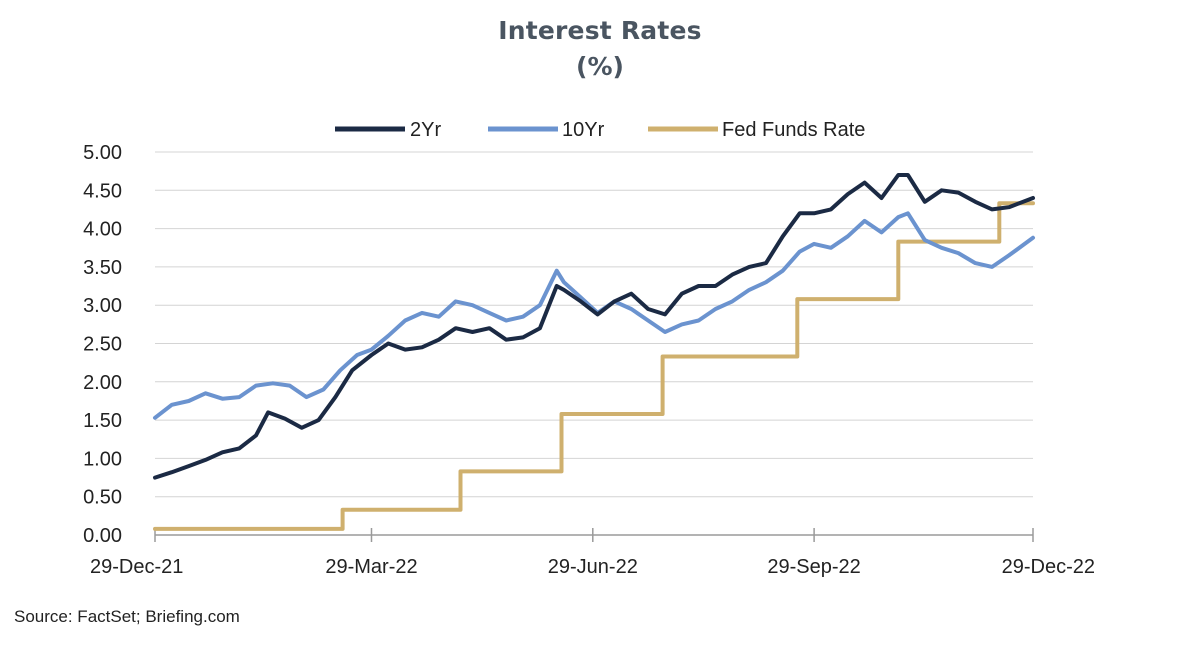 The height and width of the screenshot is (647, 1200). What do you see at coordinates (102, 268) in the screenshot?
I see `y-tick-label: 3.50` at bounding box center [102, 268].